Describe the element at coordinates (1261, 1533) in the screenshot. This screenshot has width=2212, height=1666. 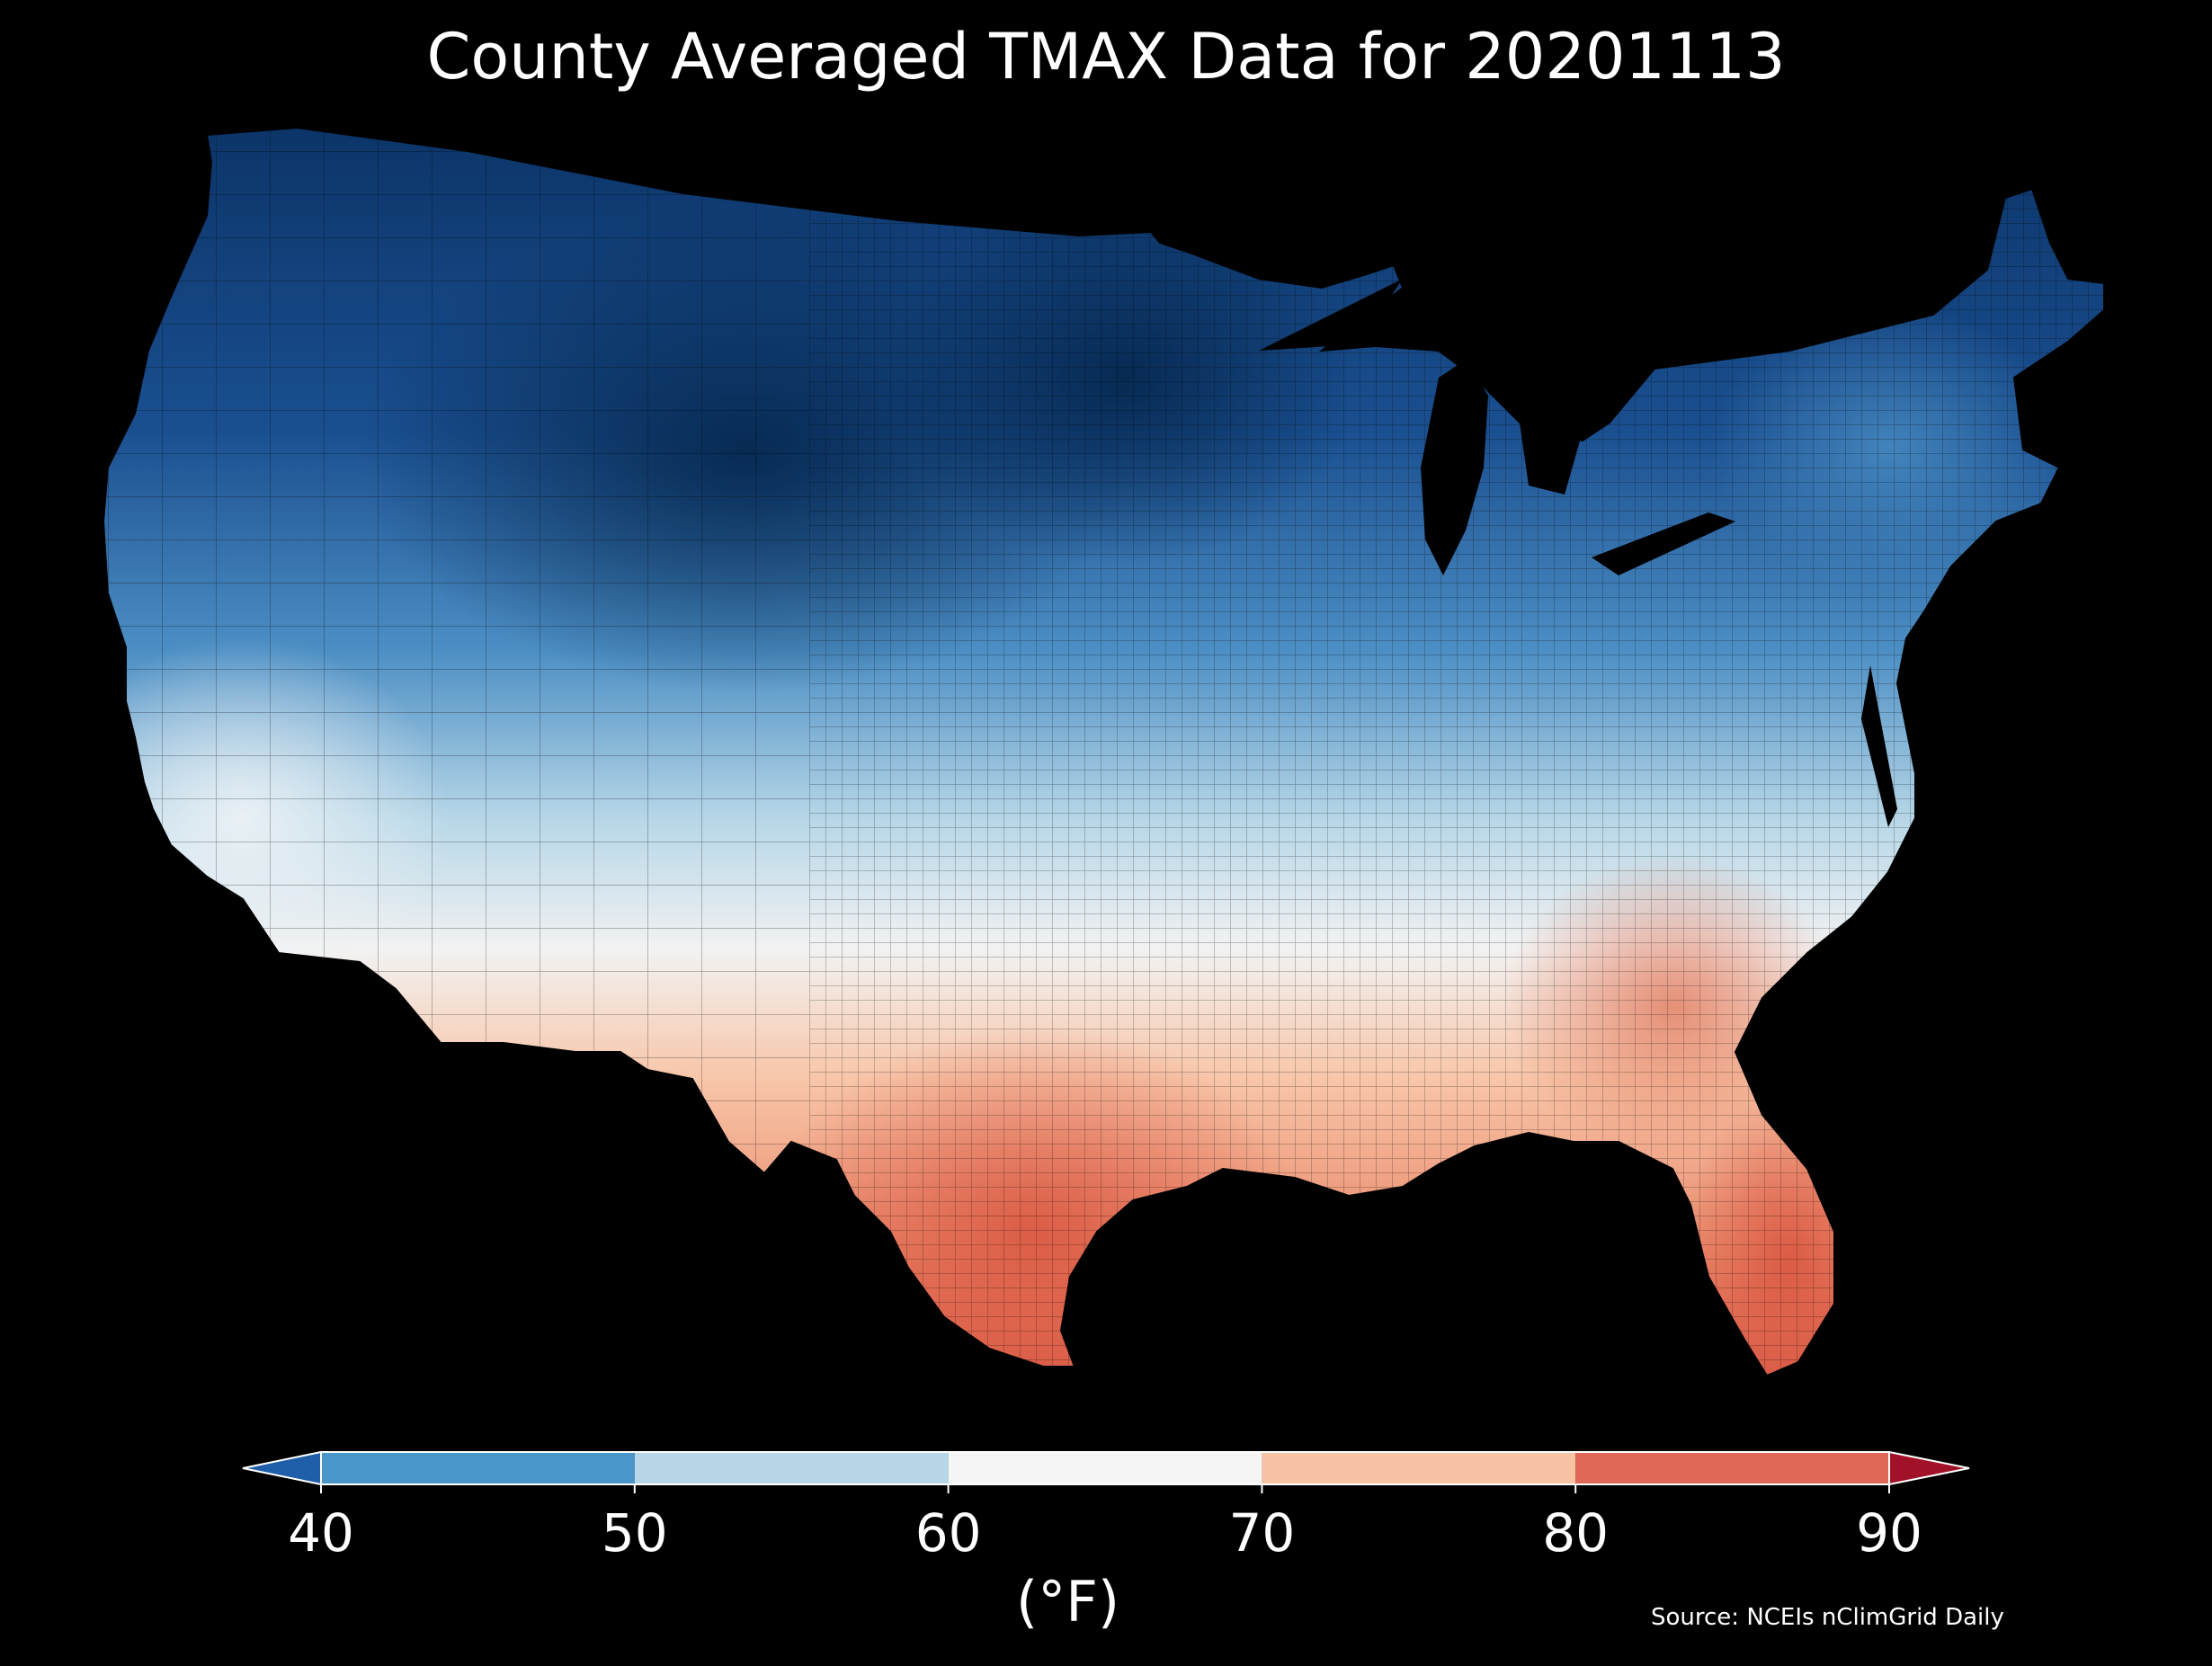
I see `colorbar-tick-label: 70` at that location.